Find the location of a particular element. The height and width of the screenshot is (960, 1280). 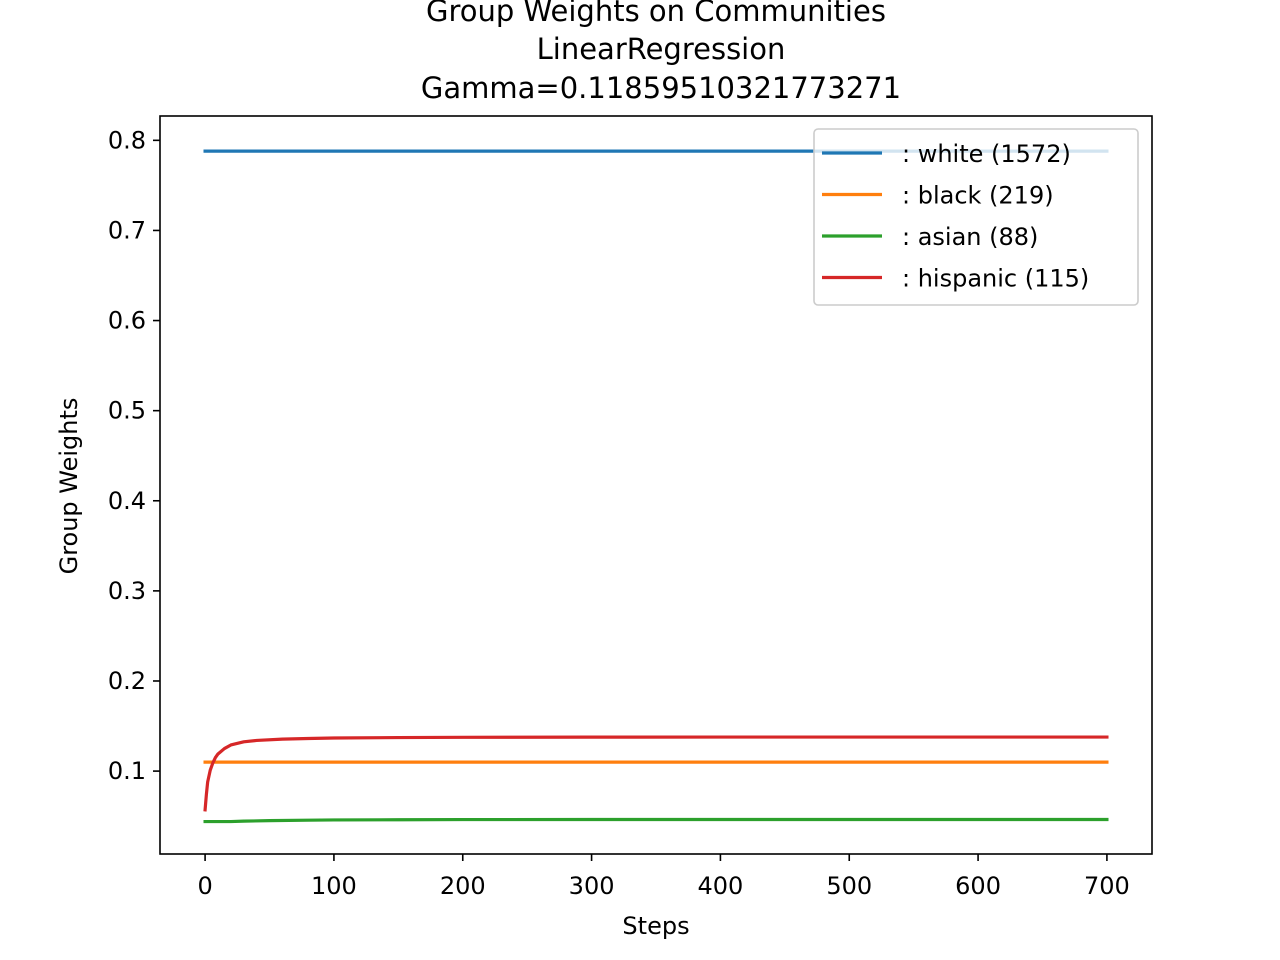

y-tick-label-7: 0.8 is located at coordinates (127, 140).